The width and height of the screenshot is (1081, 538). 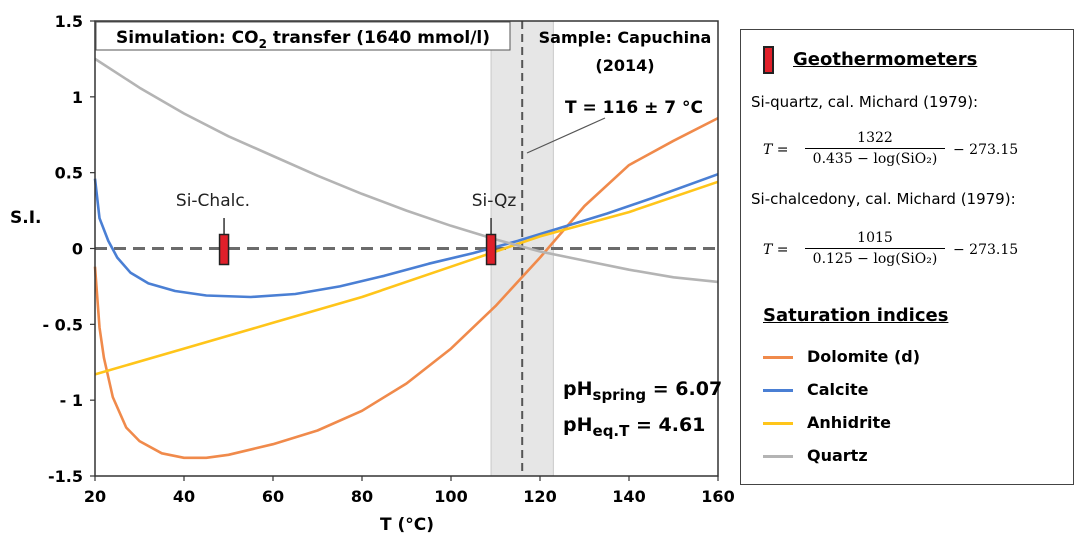 What do you see at coordinates (875, 238) in the screenshot?
I see `chalcedony-formula-numerator: 1015` at bounding box center [875, 238].